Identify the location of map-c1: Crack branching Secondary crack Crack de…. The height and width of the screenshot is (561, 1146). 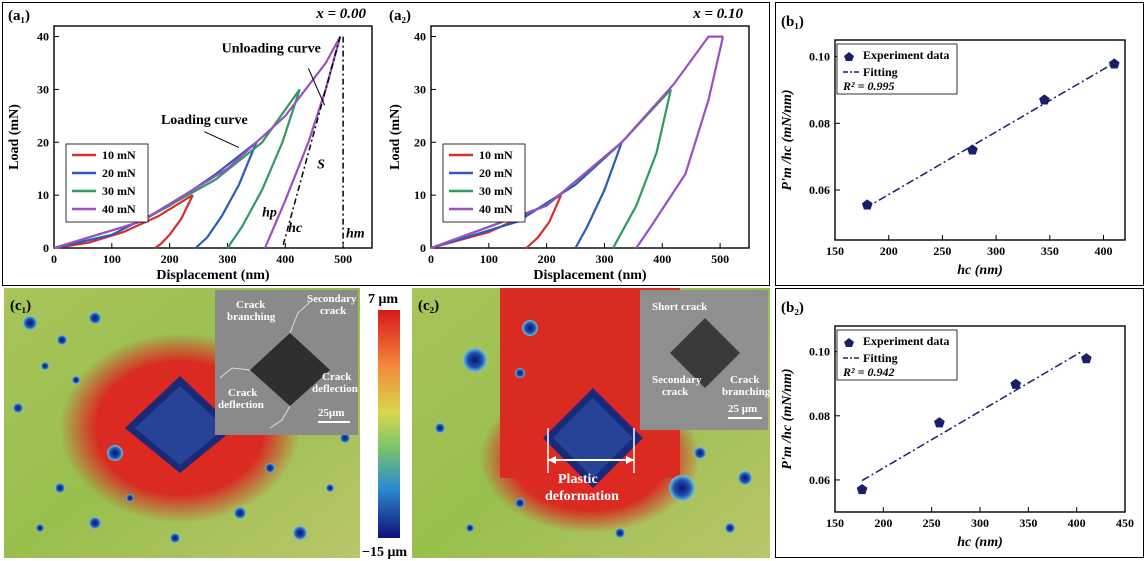
(182, 423).